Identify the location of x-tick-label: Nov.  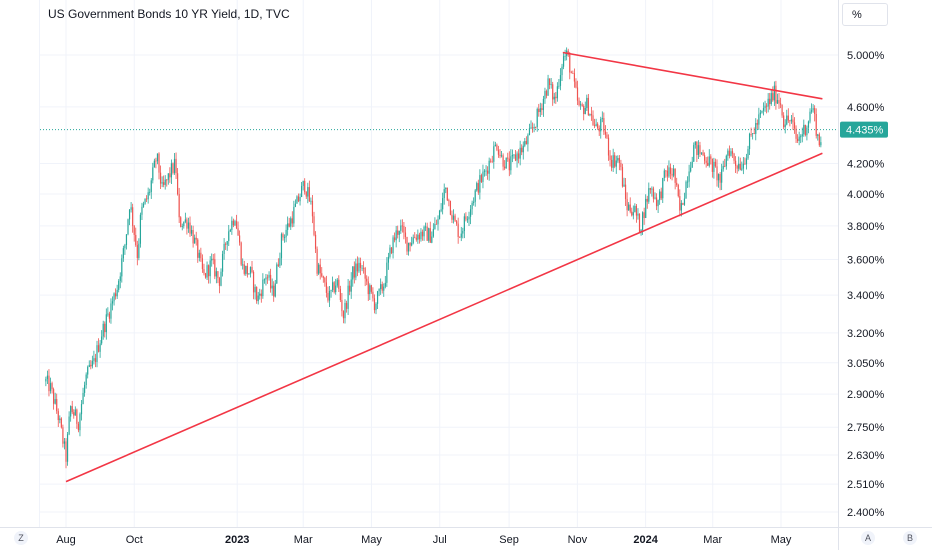
(578, 540).